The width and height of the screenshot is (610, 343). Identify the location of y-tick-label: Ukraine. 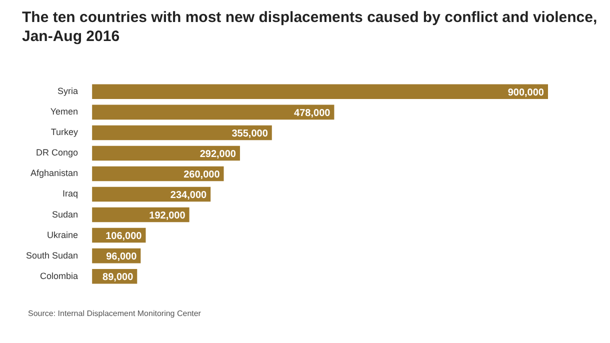
(62, 235).